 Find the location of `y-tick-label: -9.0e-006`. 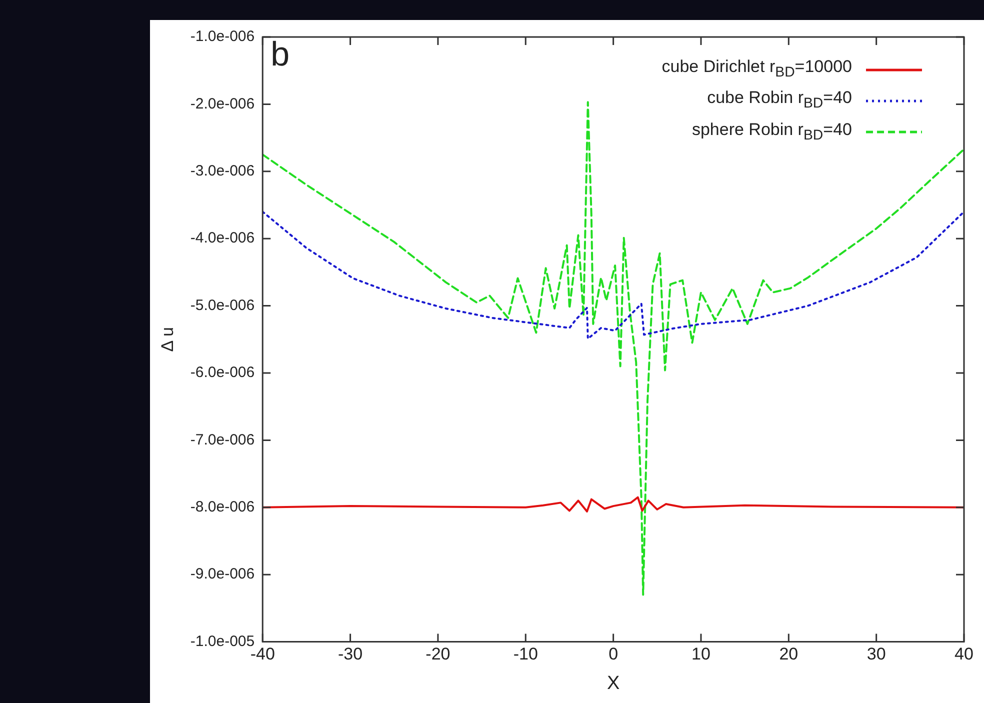

y-tick-label: -9.0e-006 is located at coordinates (222, 574).